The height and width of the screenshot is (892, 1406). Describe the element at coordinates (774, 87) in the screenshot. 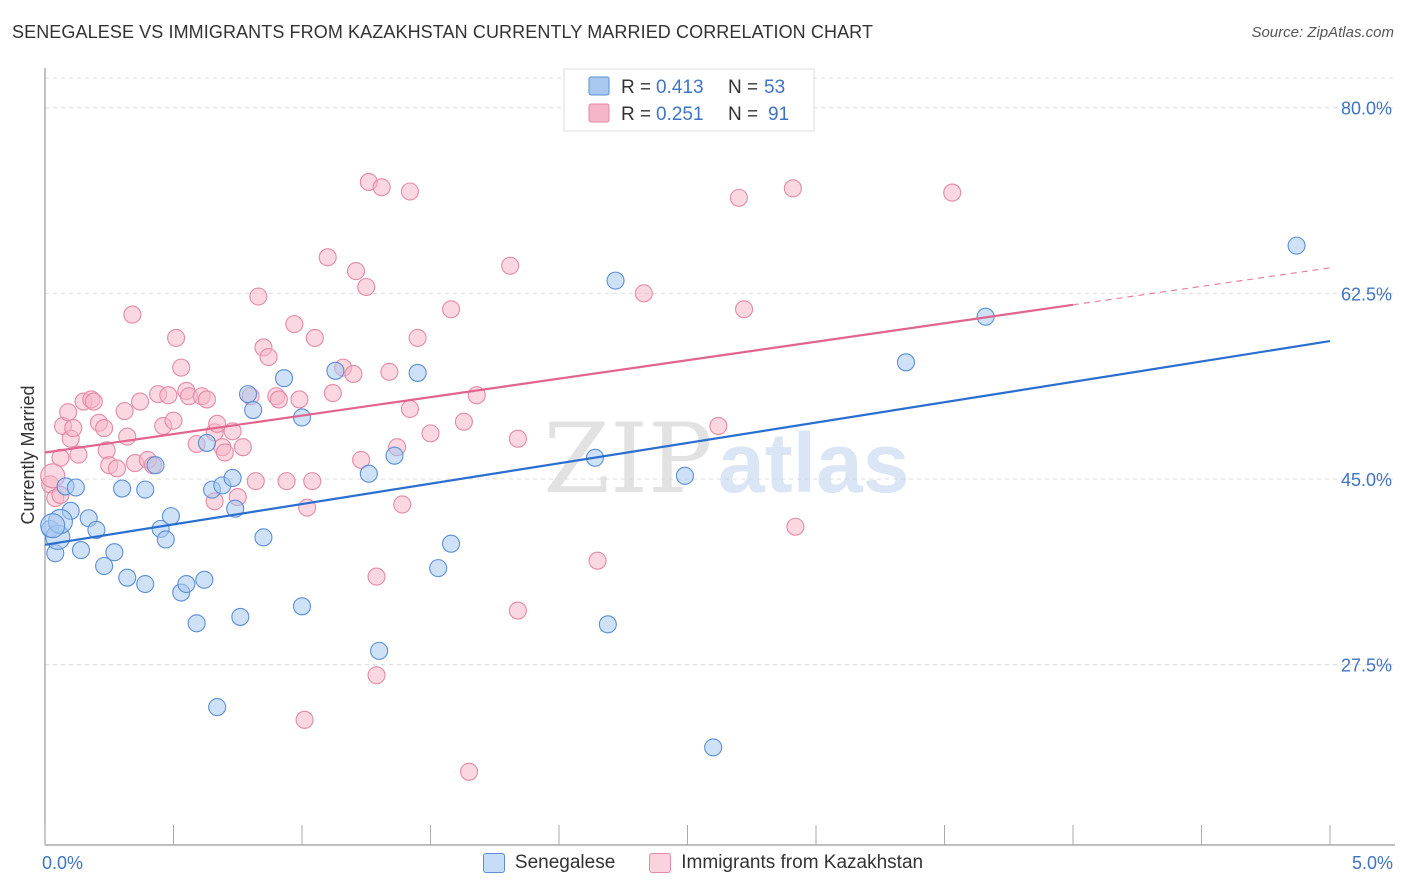

I see `legend-n-value-blue: 53` at that location.